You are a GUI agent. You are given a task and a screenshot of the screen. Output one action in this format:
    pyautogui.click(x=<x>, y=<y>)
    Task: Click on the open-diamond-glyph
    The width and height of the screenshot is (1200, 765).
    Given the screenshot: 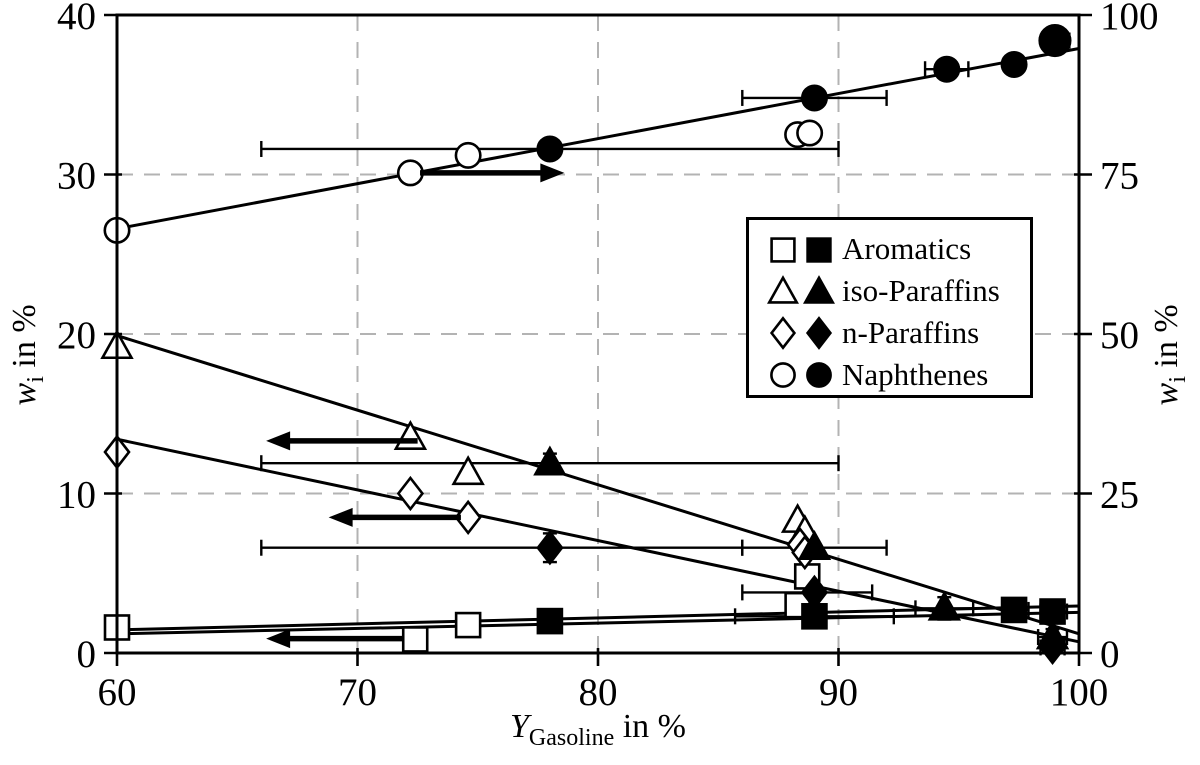 What is the action you would take?
    pyautogui.click(x=783, y=333)
    